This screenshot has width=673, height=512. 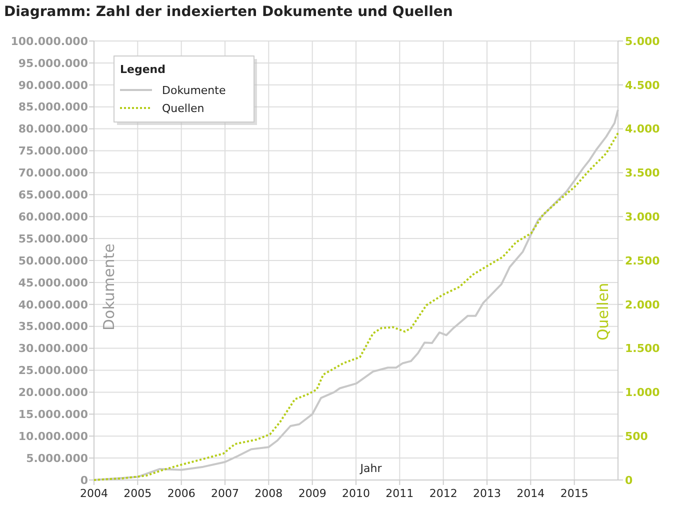 What do you see at coordinates (225, 493) in the screenshot?
I see `x-tick-label: 2007` at bounding box center [225, 493].